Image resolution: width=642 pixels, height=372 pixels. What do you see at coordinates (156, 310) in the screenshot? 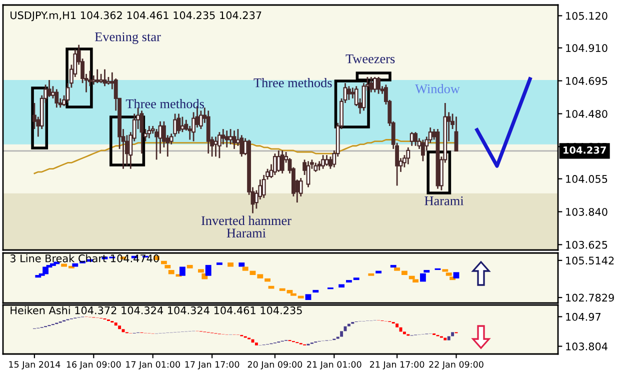
I see `chart-title: Heiken Ashi 104.372 104.324 104.324 104.461 104.235` at bounding box center [156, 310].